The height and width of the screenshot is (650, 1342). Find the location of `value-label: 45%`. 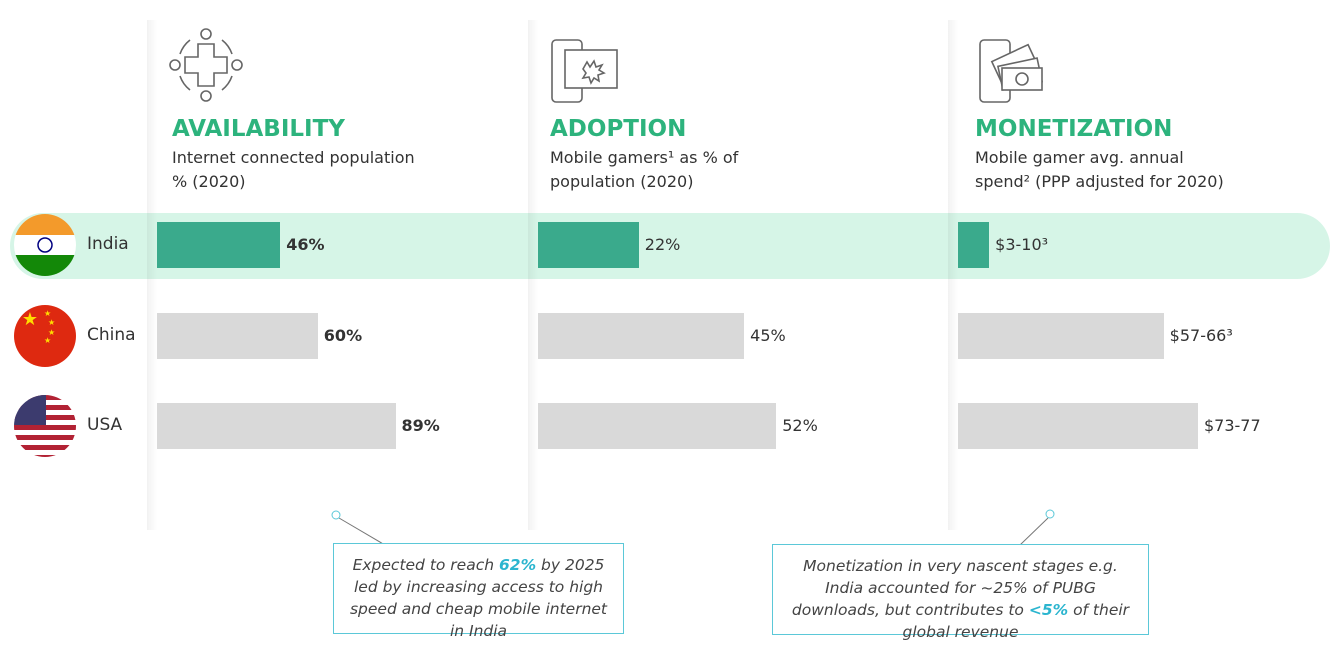

value-label: 45% is located at coordinates (768, 335).